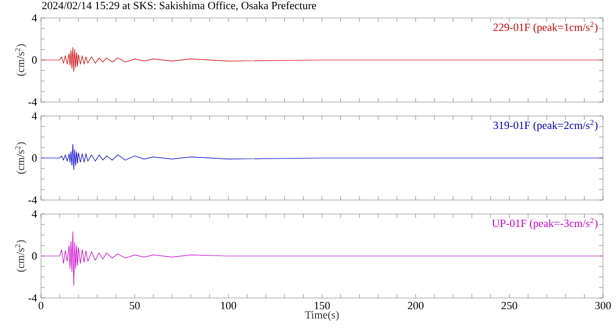 The height and width of the screenshot is (334, 616). Describe the element at coordinates (321, 315) in the screenshot. I see `x-axis-title: Time(s)` at that location.